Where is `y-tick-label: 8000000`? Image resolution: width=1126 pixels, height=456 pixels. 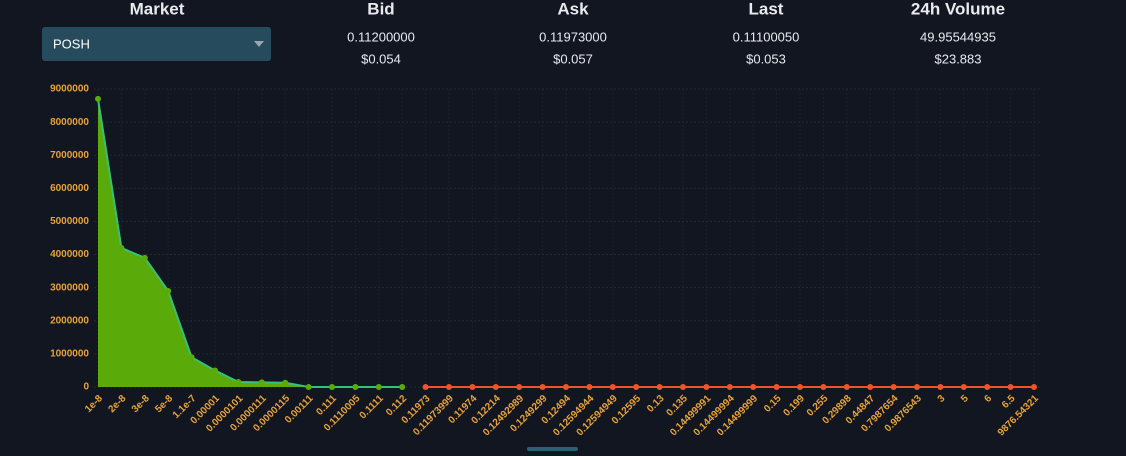 y-tick-label: 8000000 is located at coordinates (69, 122).